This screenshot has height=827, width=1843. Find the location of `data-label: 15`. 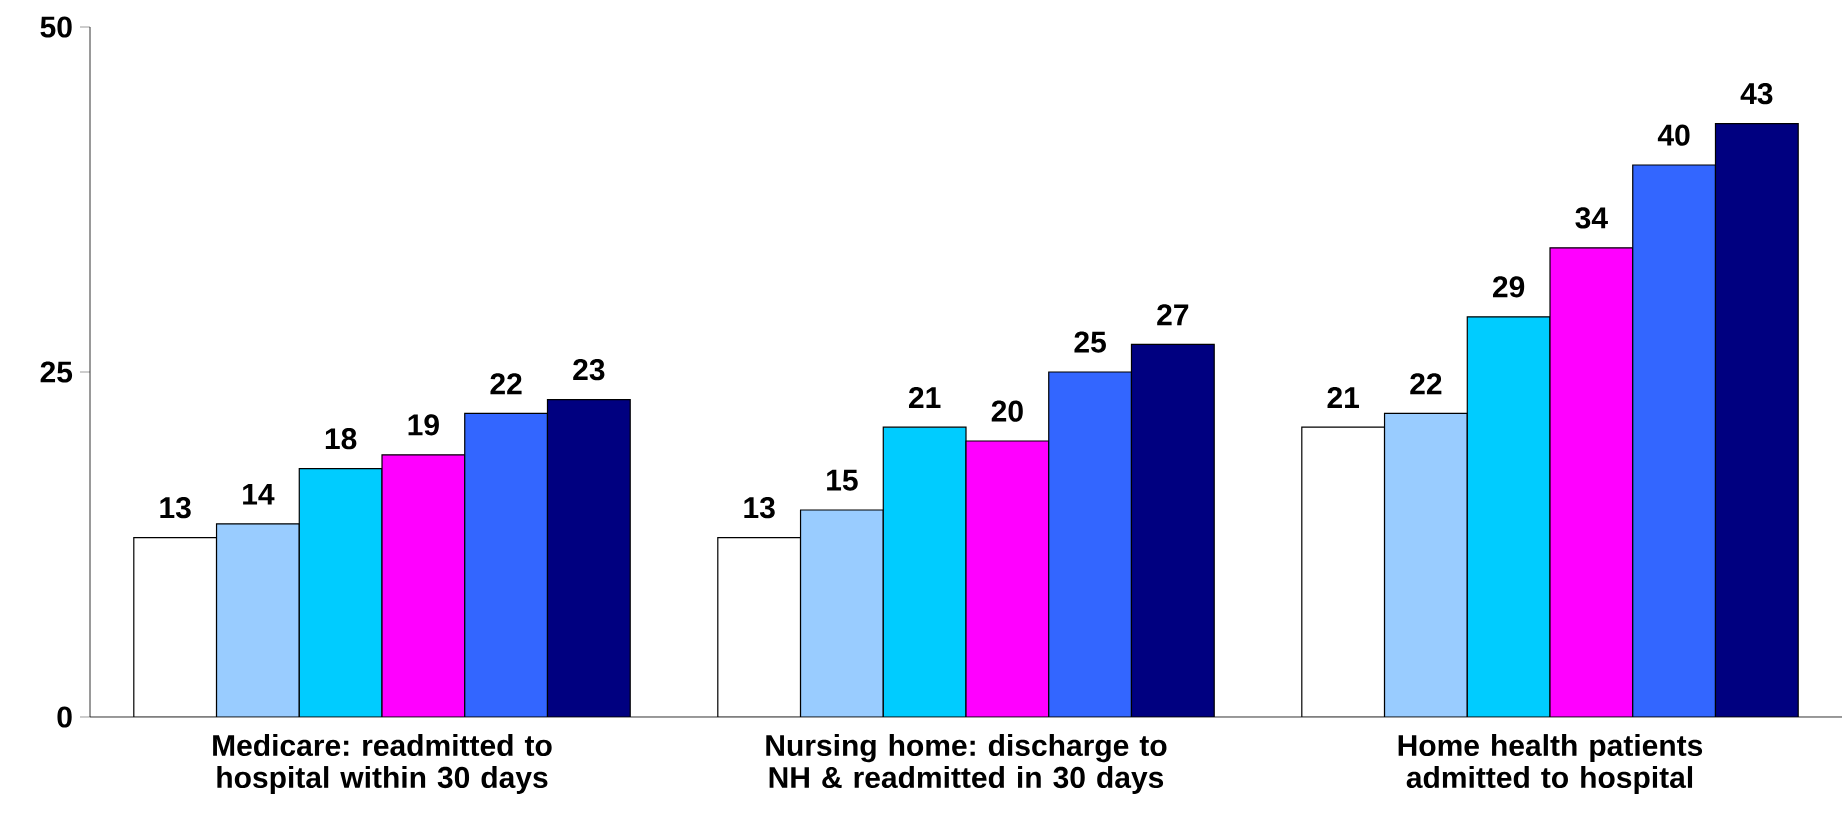

data-label: 15 is located at coordinates (842, 480).